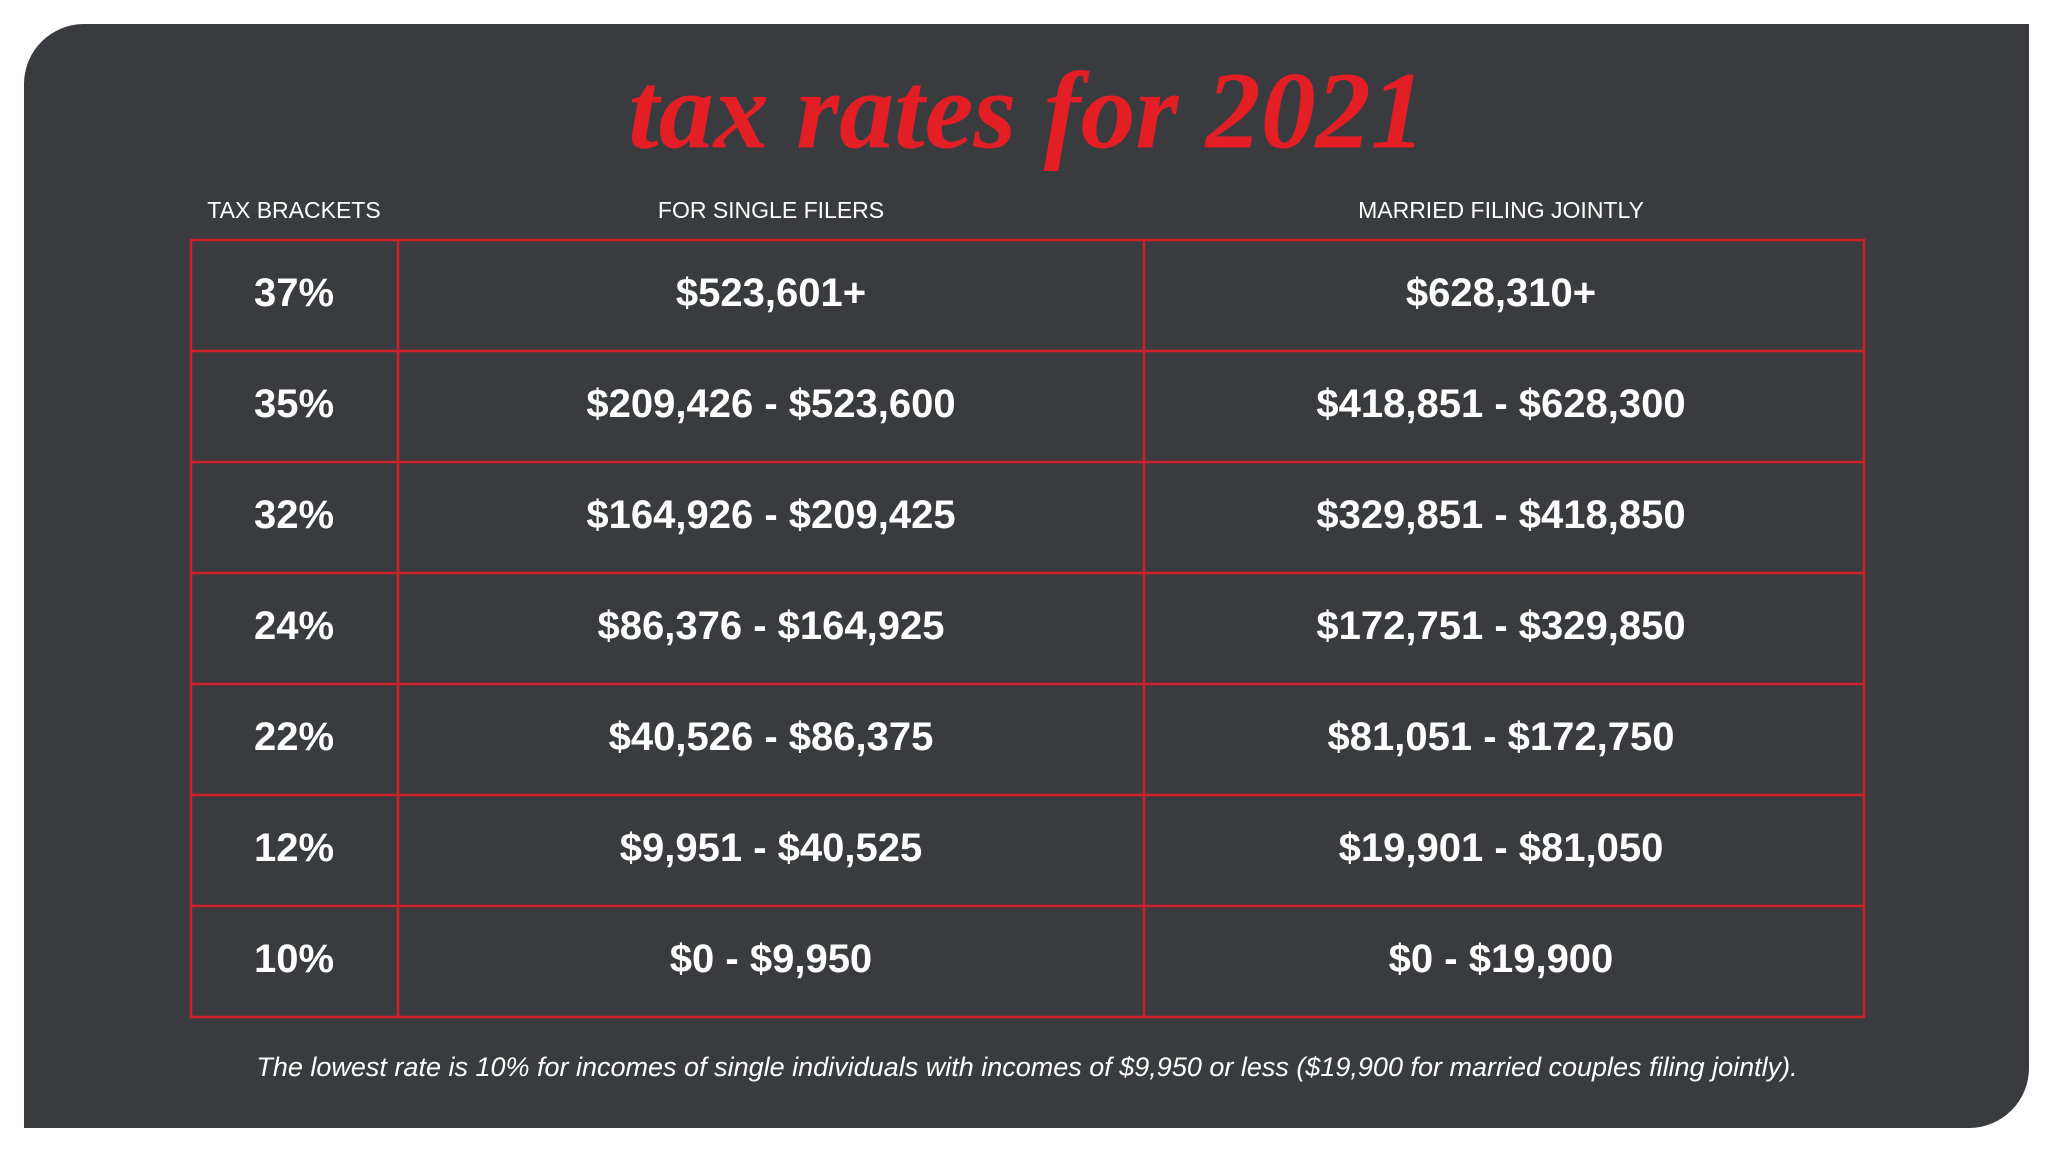 The height and width of the screenshot is (1152, 2048). What do you see at coordinates (1500, 626) in the screenshot?
I see `cell: $172,751 - $329,850` at bounding box center [1500, 626].